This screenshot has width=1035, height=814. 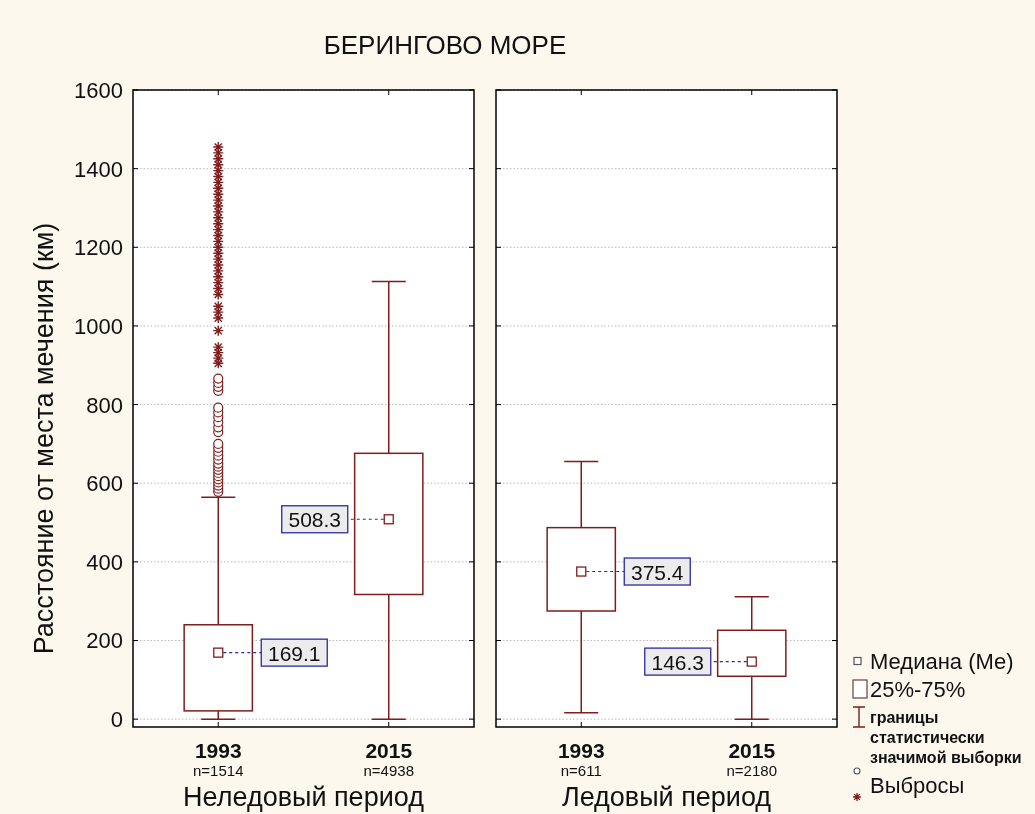 I want to click on y-tick-label: 0, so click(x=116, y=719).